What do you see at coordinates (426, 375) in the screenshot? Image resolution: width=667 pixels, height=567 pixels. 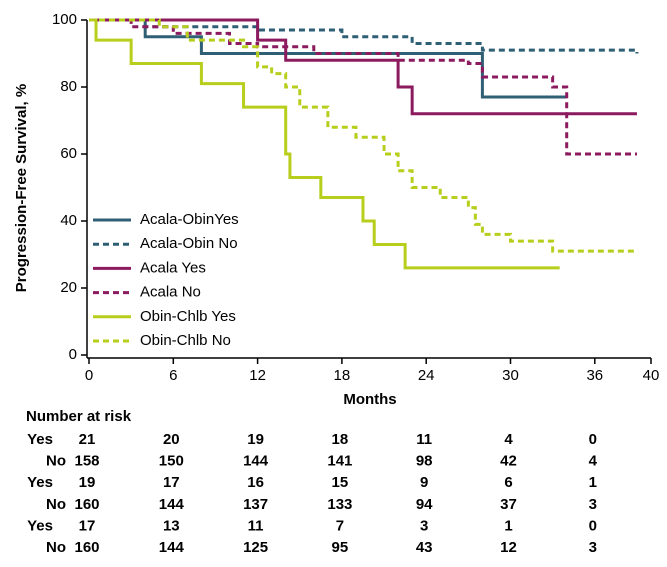 I see `x-tick-label: 24` at bounding box center [426, 375].